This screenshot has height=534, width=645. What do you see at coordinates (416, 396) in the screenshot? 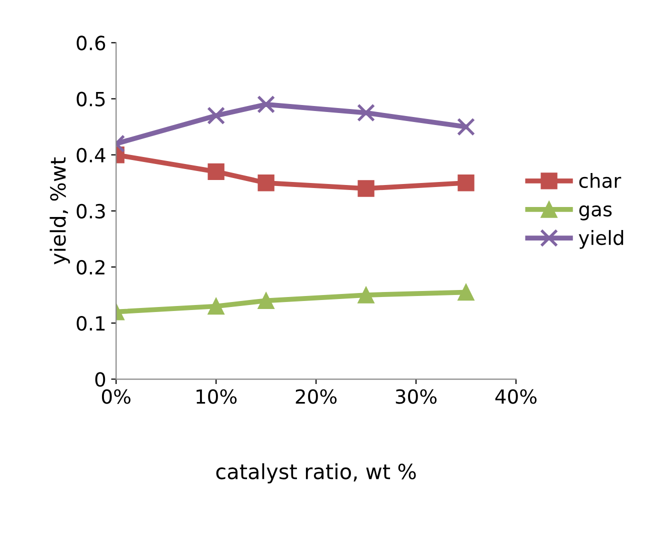
I see `x-tick-label: 30%` at bounding box center [416, 396].